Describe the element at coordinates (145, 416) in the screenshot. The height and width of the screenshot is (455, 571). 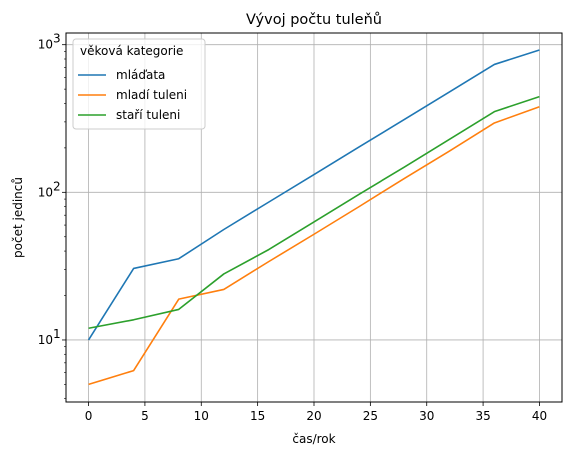
I see `x-tick-label: 5` at that location.